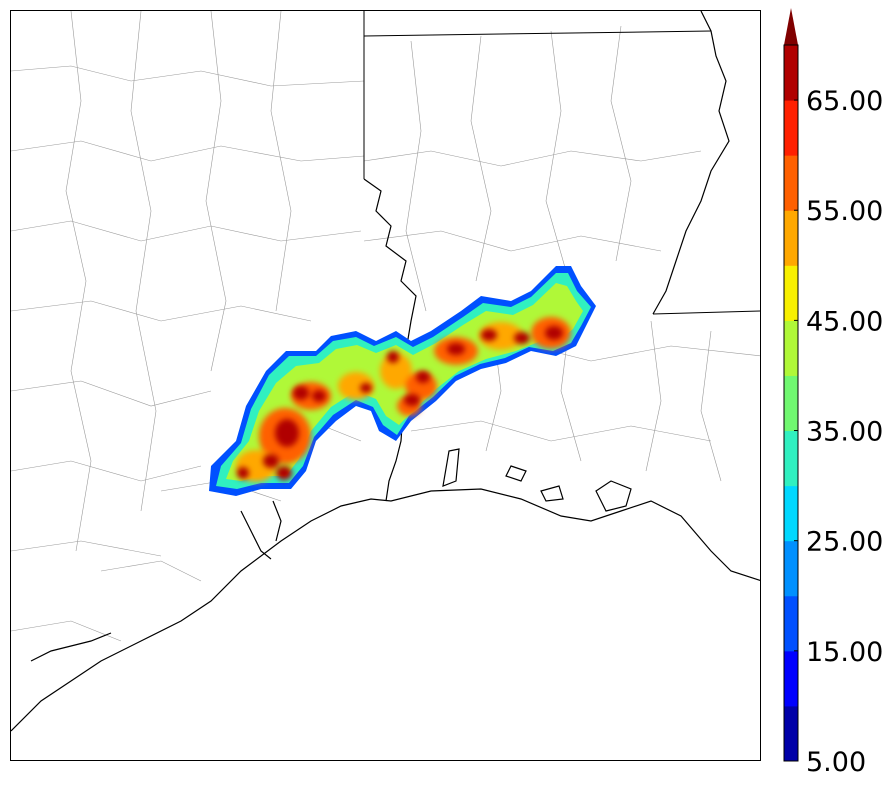 The width and height of the screenshot is (894, 785). What do you see at coordinates (844, 321) in the screenshot?
I see `colorbar-tick-label: 45.00` at bounding box center [844, 321].